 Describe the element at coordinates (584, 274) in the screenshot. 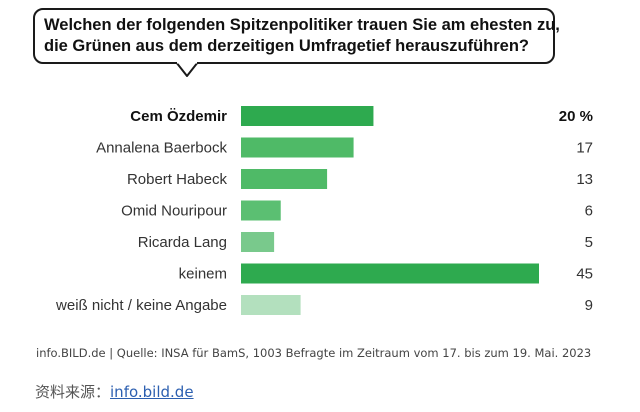

I see `value-label: 45` at that location.